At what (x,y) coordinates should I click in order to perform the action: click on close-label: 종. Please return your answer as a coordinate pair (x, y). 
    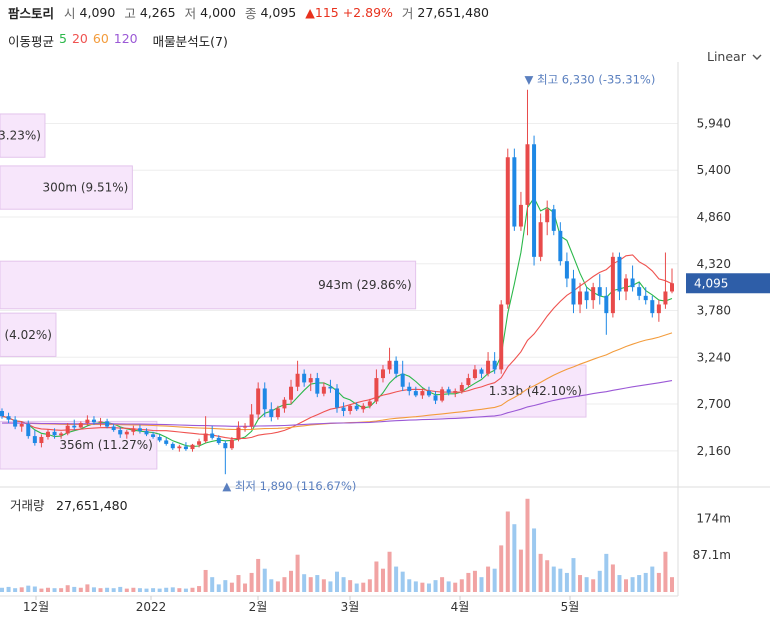
    Looking at the image, I should click on (250, 13).